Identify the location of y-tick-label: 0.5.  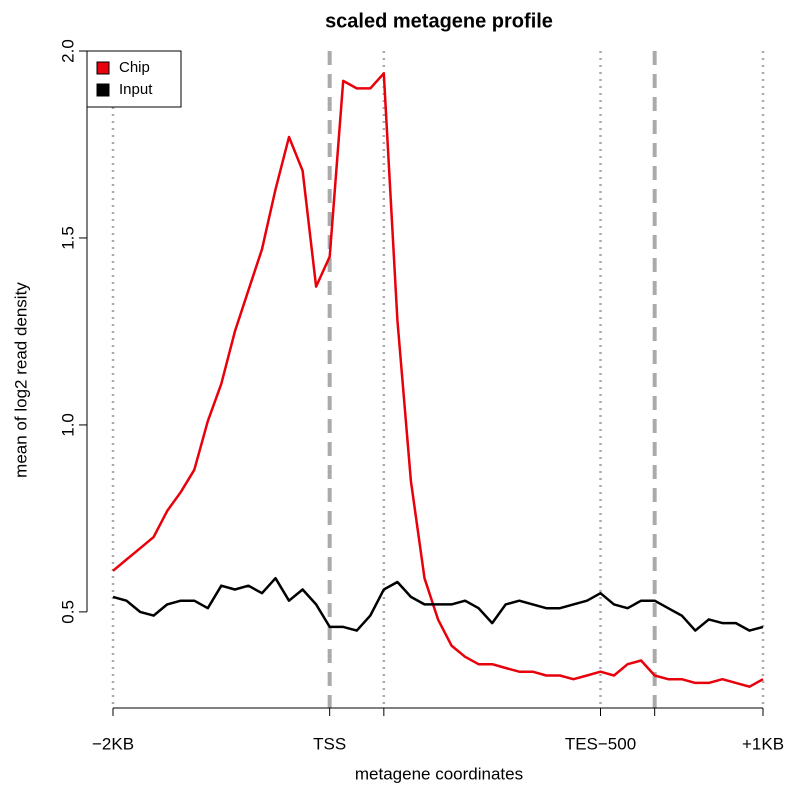
(67, 612).